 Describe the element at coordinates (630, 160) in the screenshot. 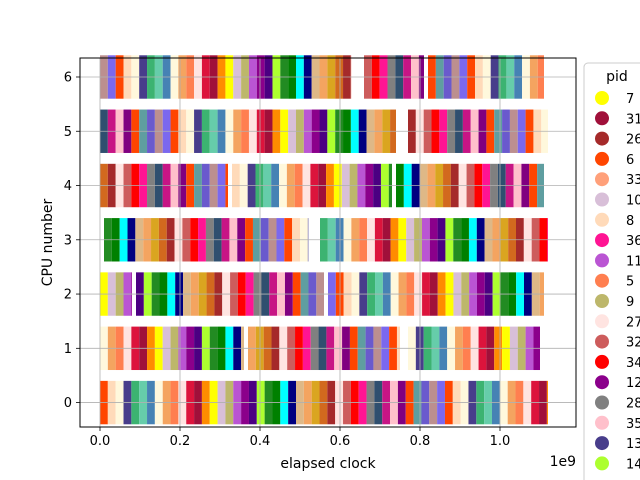

I see `legend-label-6: 6` at that location.